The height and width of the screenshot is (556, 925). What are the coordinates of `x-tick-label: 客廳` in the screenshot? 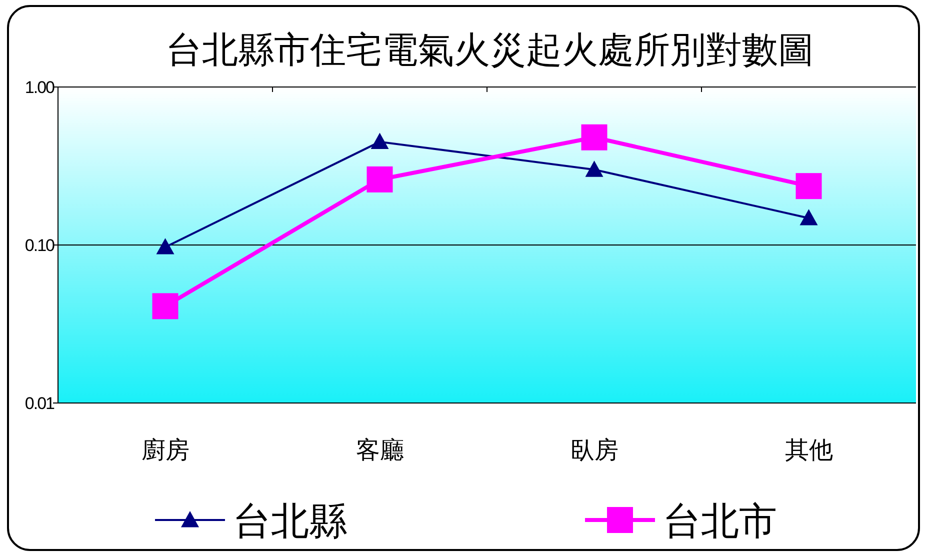 It's located at (380, 450).